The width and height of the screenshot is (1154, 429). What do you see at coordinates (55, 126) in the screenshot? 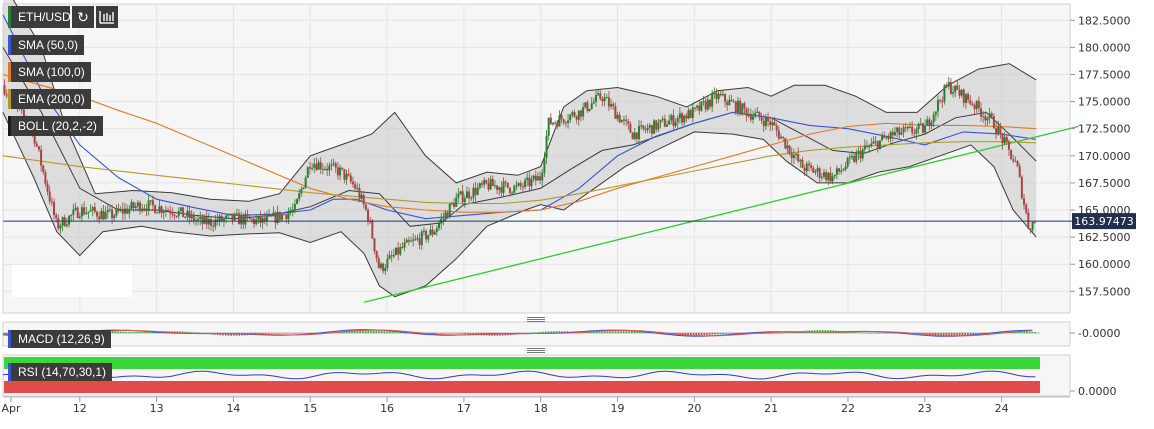
I see `legend-boll: BOLL (20,2,-2)` at bounding box center [55, 126].